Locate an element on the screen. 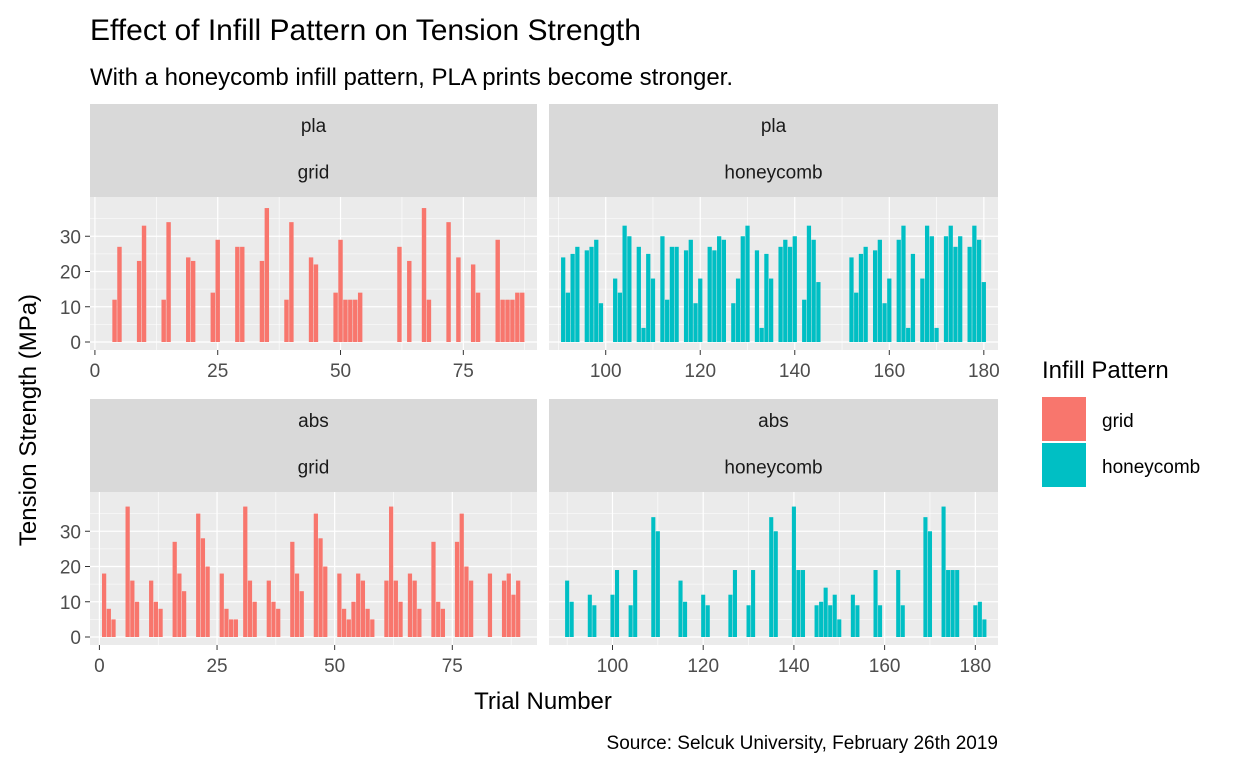 The image size is (1248, 768). x-tick-label: 140 is located at coordinates (794, 666).